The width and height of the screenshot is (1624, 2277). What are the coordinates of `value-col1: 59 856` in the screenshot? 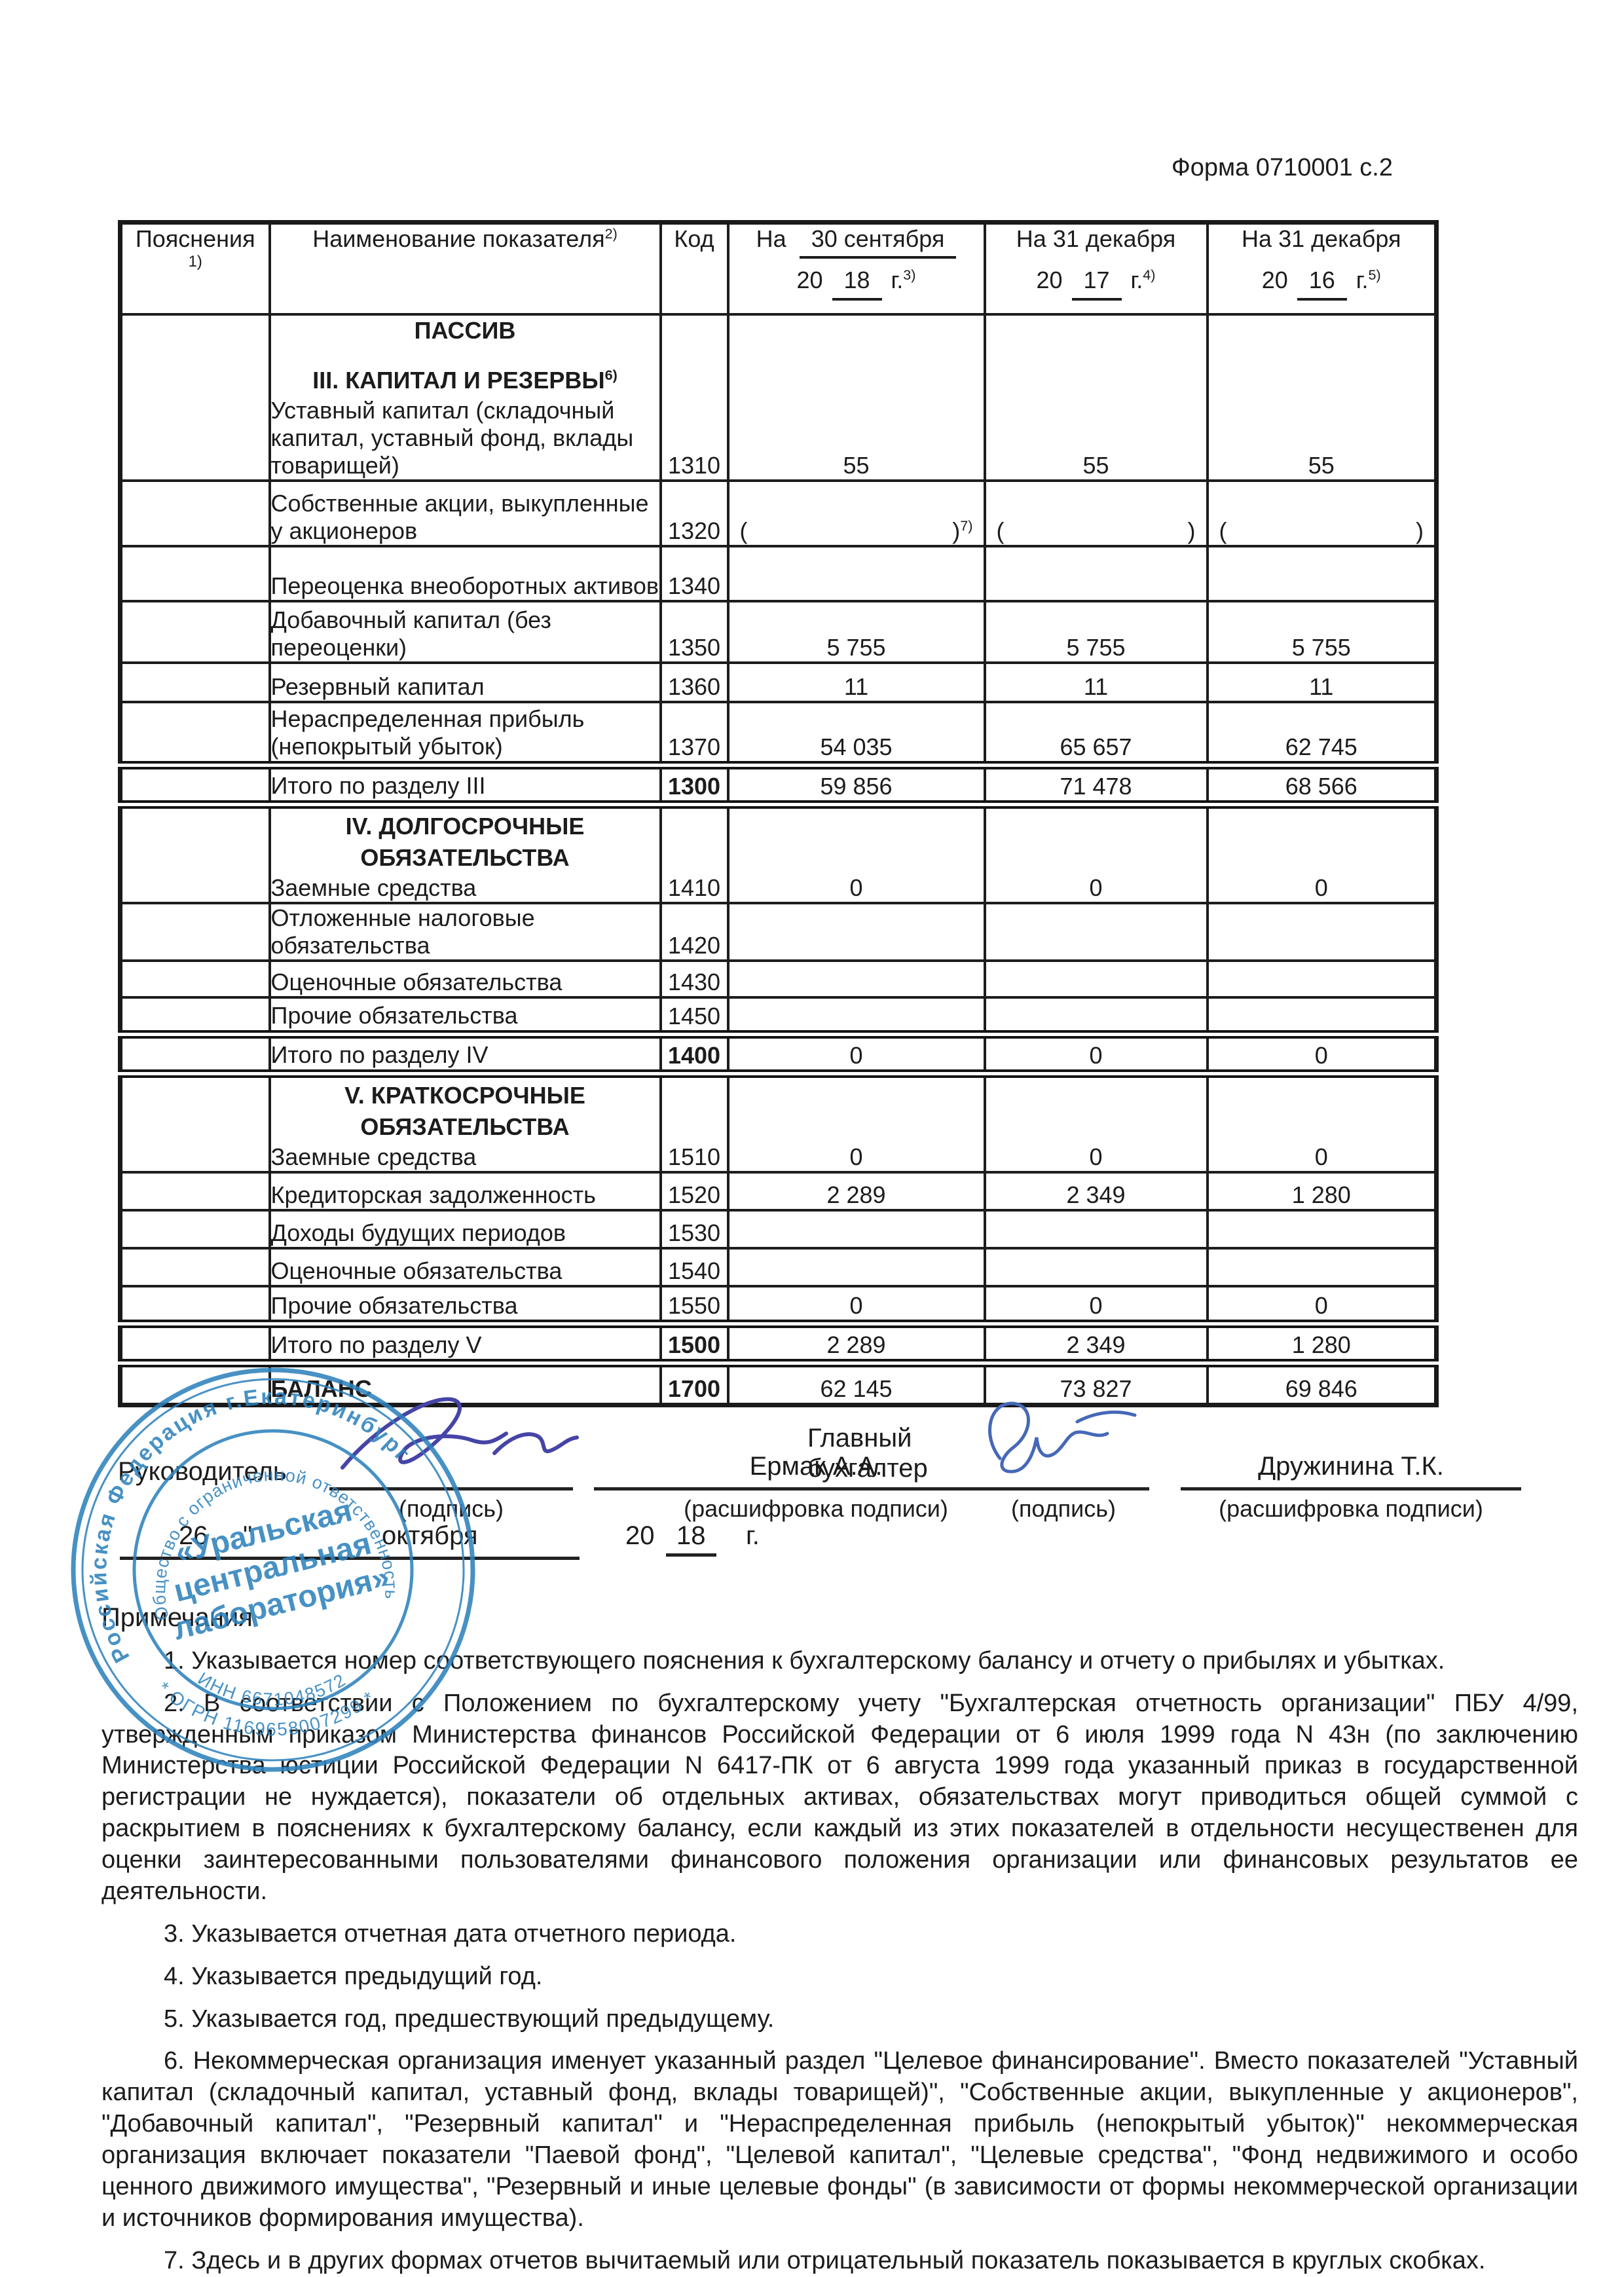 It's located at (856, 783).